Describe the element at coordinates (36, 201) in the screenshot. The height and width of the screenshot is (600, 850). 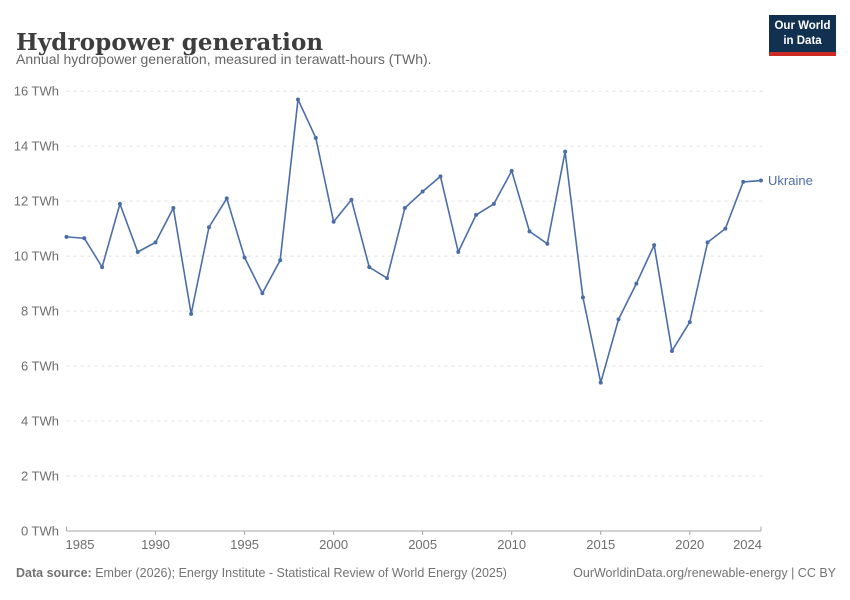
I see `y-axis-tick-label: 12 TWh` at that location.